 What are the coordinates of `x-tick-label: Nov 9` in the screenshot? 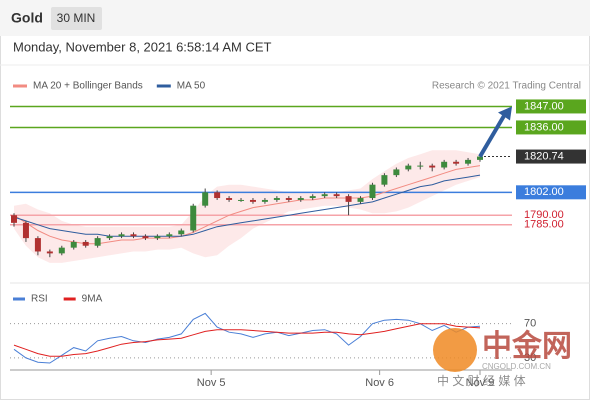 It's located at (480, 383).